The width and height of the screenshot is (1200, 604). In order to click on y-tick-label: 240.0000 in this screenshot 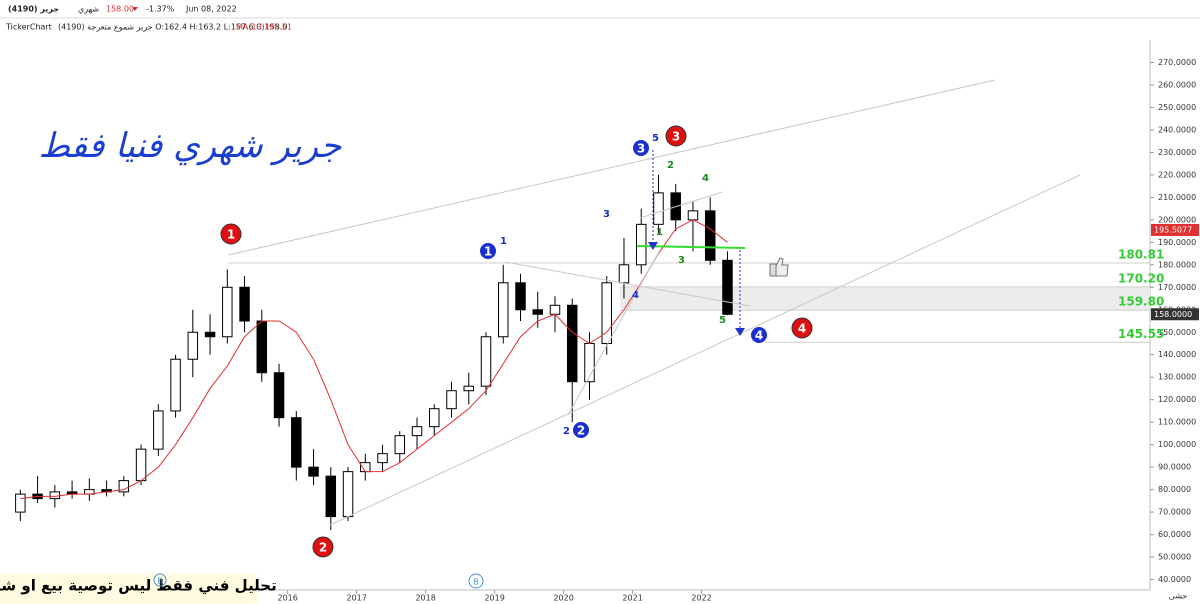, I will do `click(1177, 129)`.